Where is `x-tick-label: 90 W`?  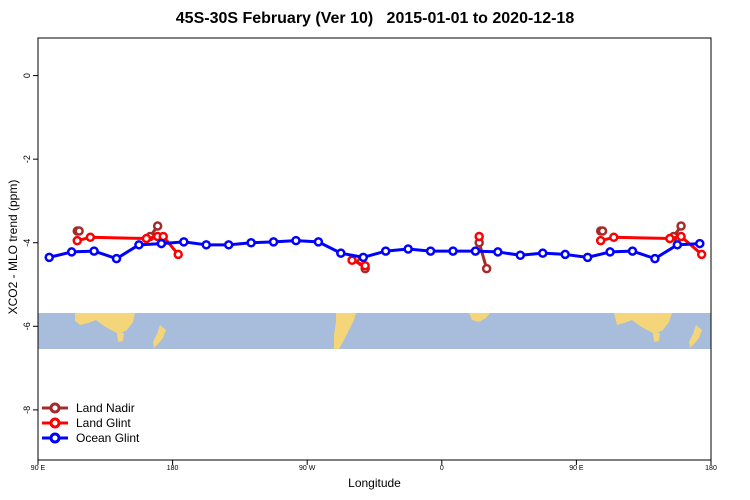 x-tick-label: 90 W is located at coordinates (307, 468).